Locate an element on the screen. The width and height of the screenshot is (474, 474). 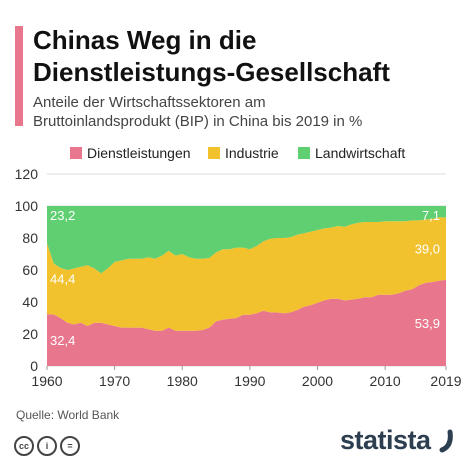
y-axis-ticks: 0 20 40 60 80 100 120 is located at coordinates (27, 270).